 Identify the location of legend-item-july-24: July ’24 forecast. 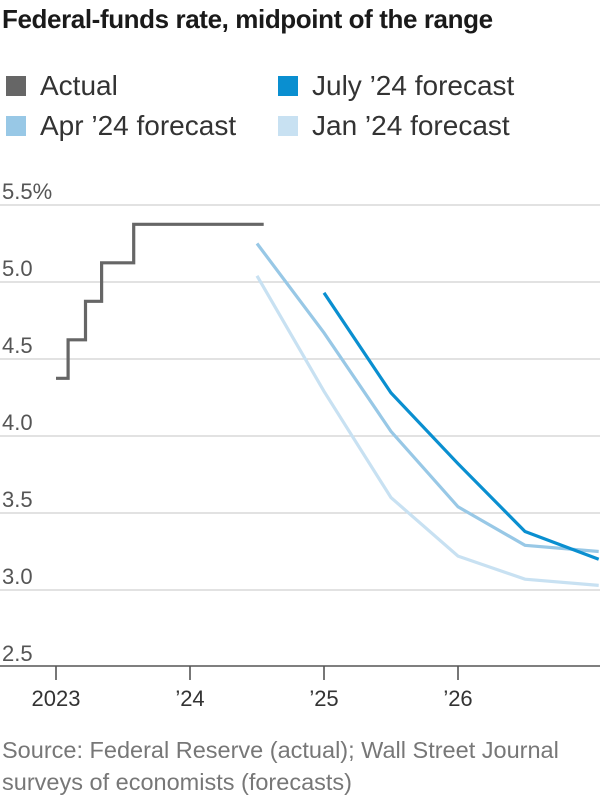
(396, 86).